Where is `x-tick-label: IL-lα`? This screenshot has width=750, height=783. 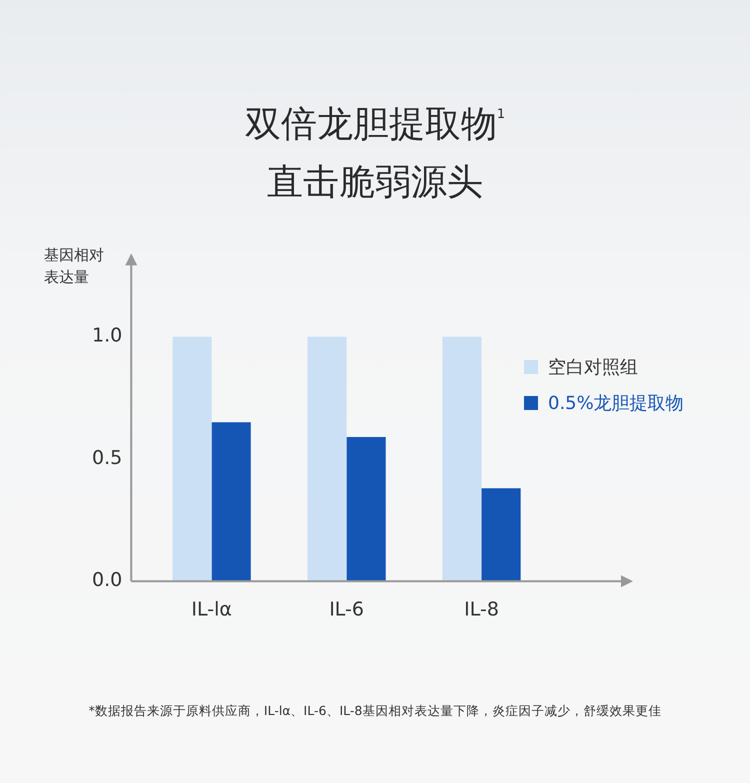
x-tick-label: IL-lα is located at coordinates (211, 609).